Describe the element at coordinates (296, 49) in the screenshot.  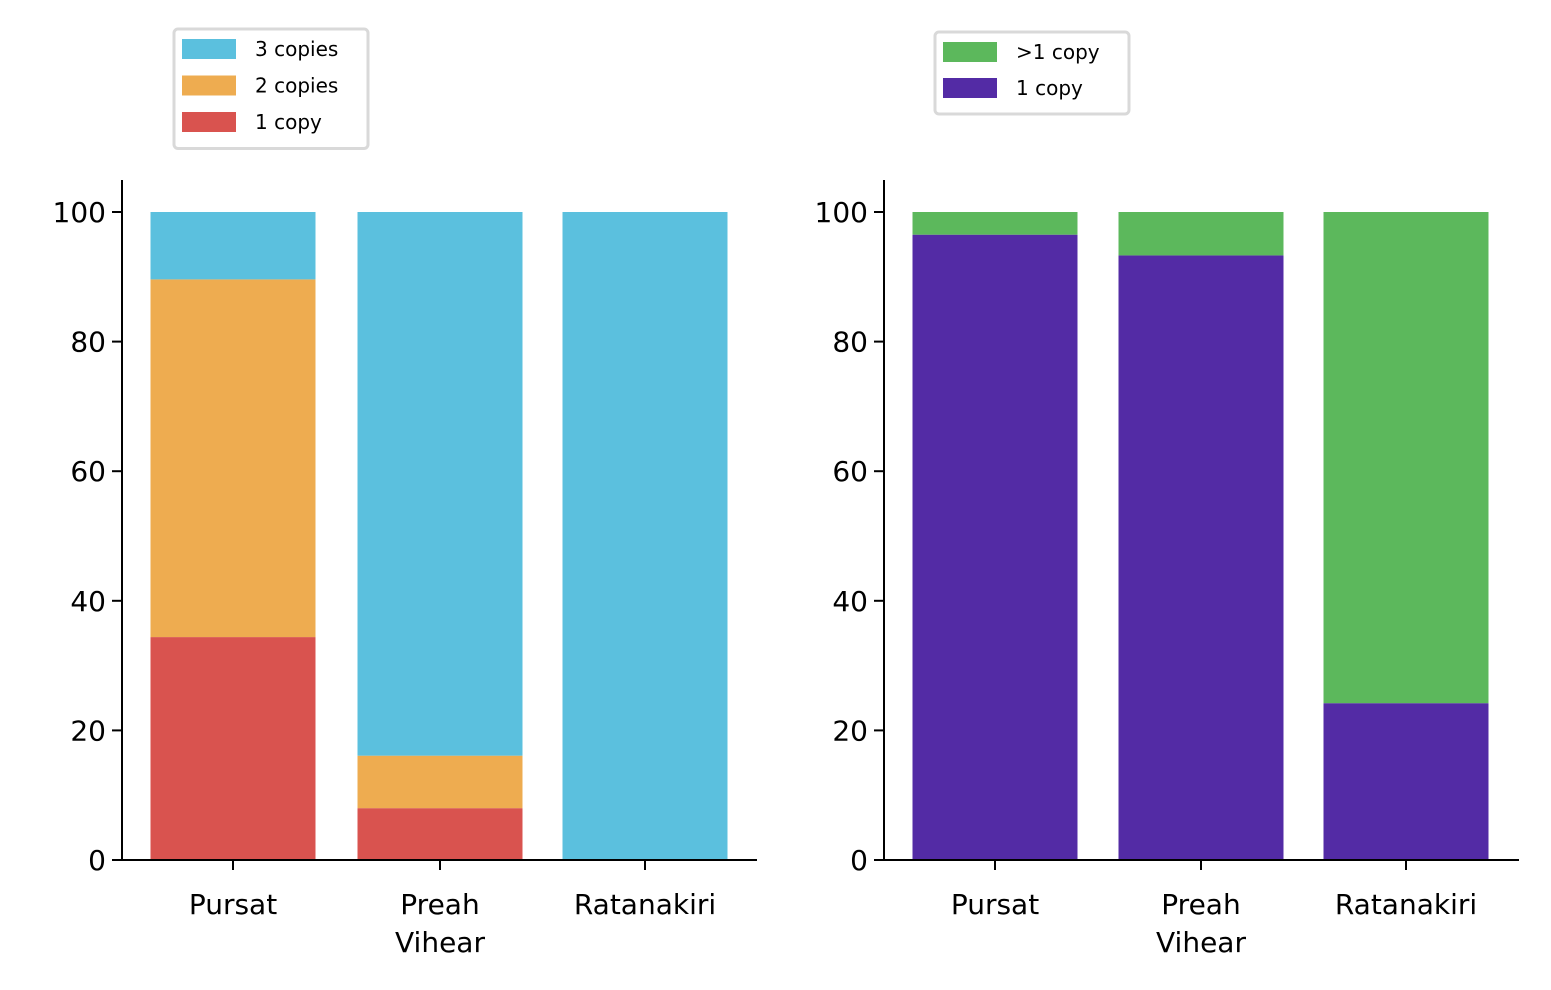
I see `legend-label: 3 copies` at that location.